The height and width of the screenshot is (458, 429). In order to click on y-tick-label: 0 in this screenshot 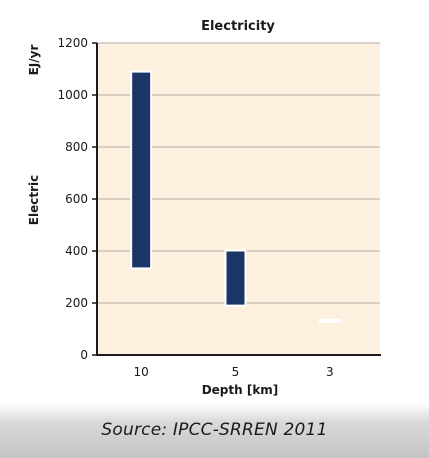, I will do `click(84, 355)`.